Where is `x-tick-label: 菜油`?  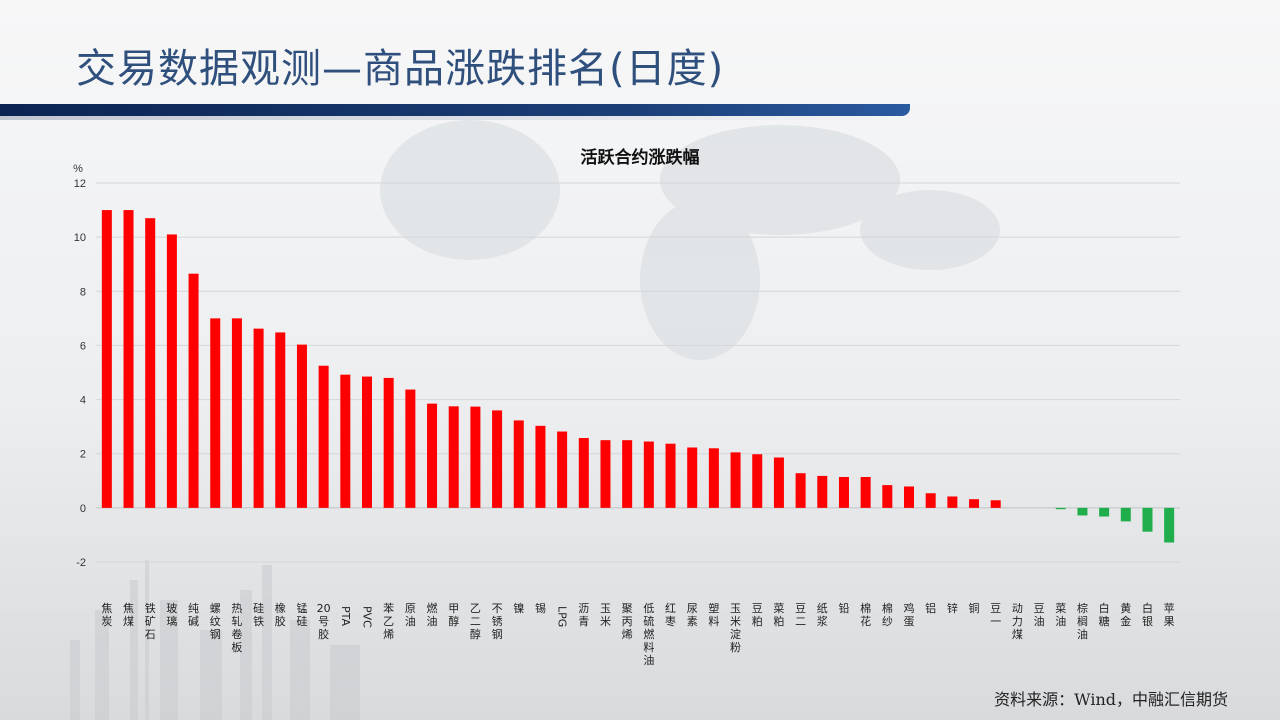 x-tick-label: 菜油 is located at coordinates (1060, 615).